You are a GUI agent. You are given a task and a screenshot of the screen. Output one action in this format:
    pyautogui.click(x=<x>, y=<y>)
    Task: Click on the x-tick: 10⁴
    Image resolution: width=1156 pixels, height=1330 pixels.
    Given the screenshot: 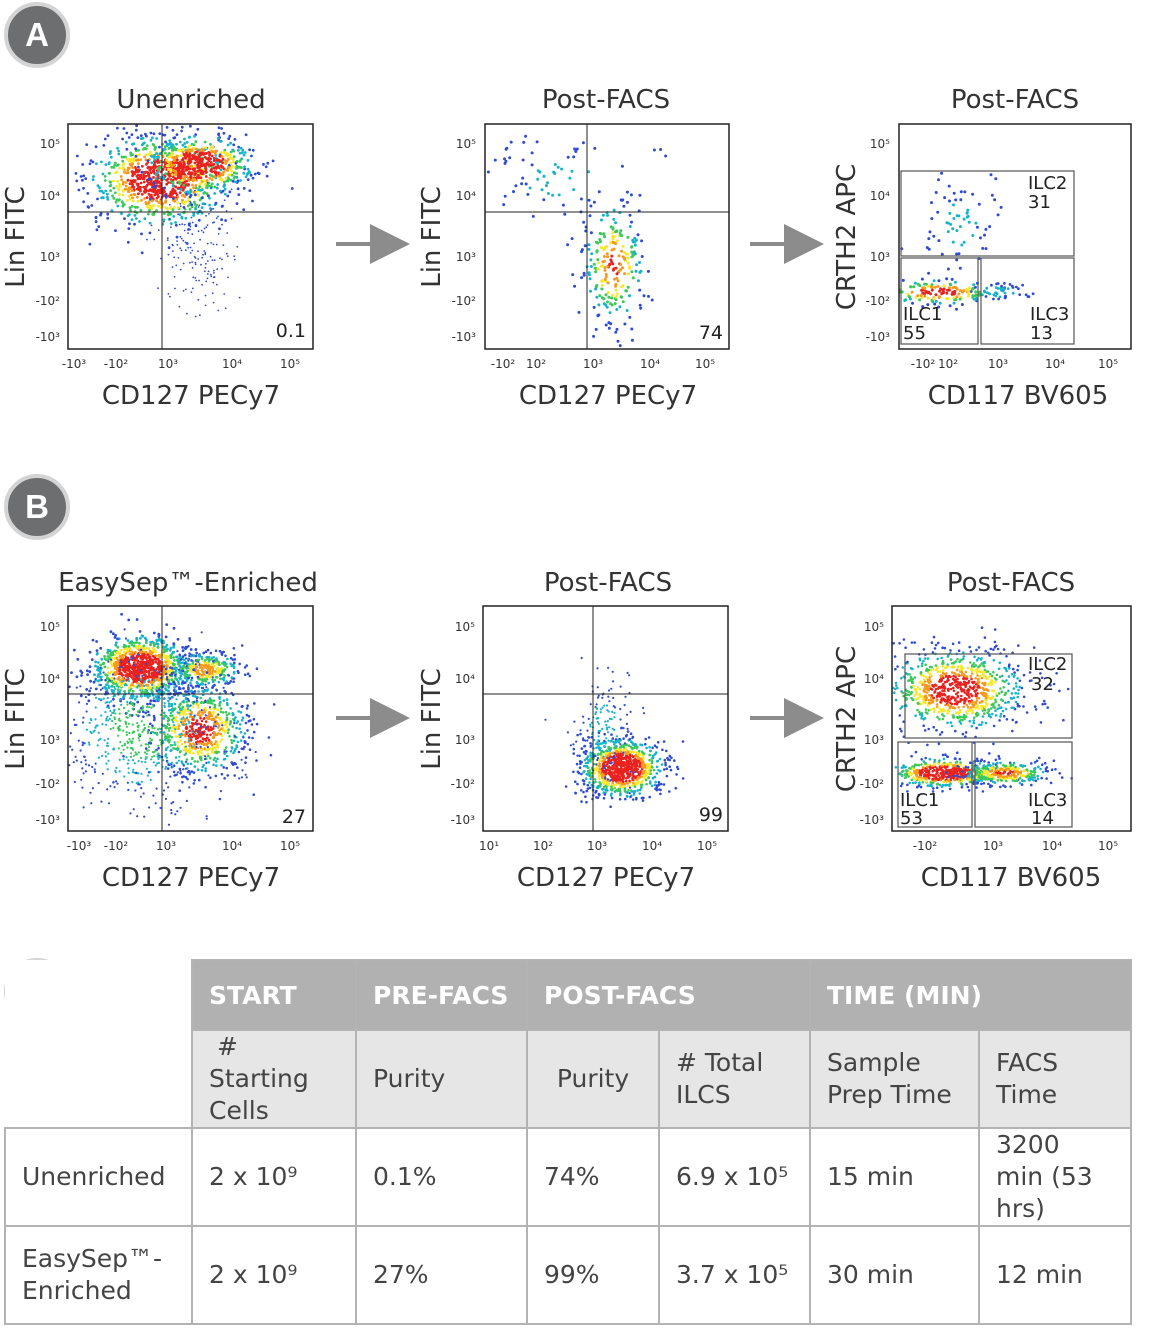 What is the action you would take?
    pyautogui.click(x=650, y=364)
    